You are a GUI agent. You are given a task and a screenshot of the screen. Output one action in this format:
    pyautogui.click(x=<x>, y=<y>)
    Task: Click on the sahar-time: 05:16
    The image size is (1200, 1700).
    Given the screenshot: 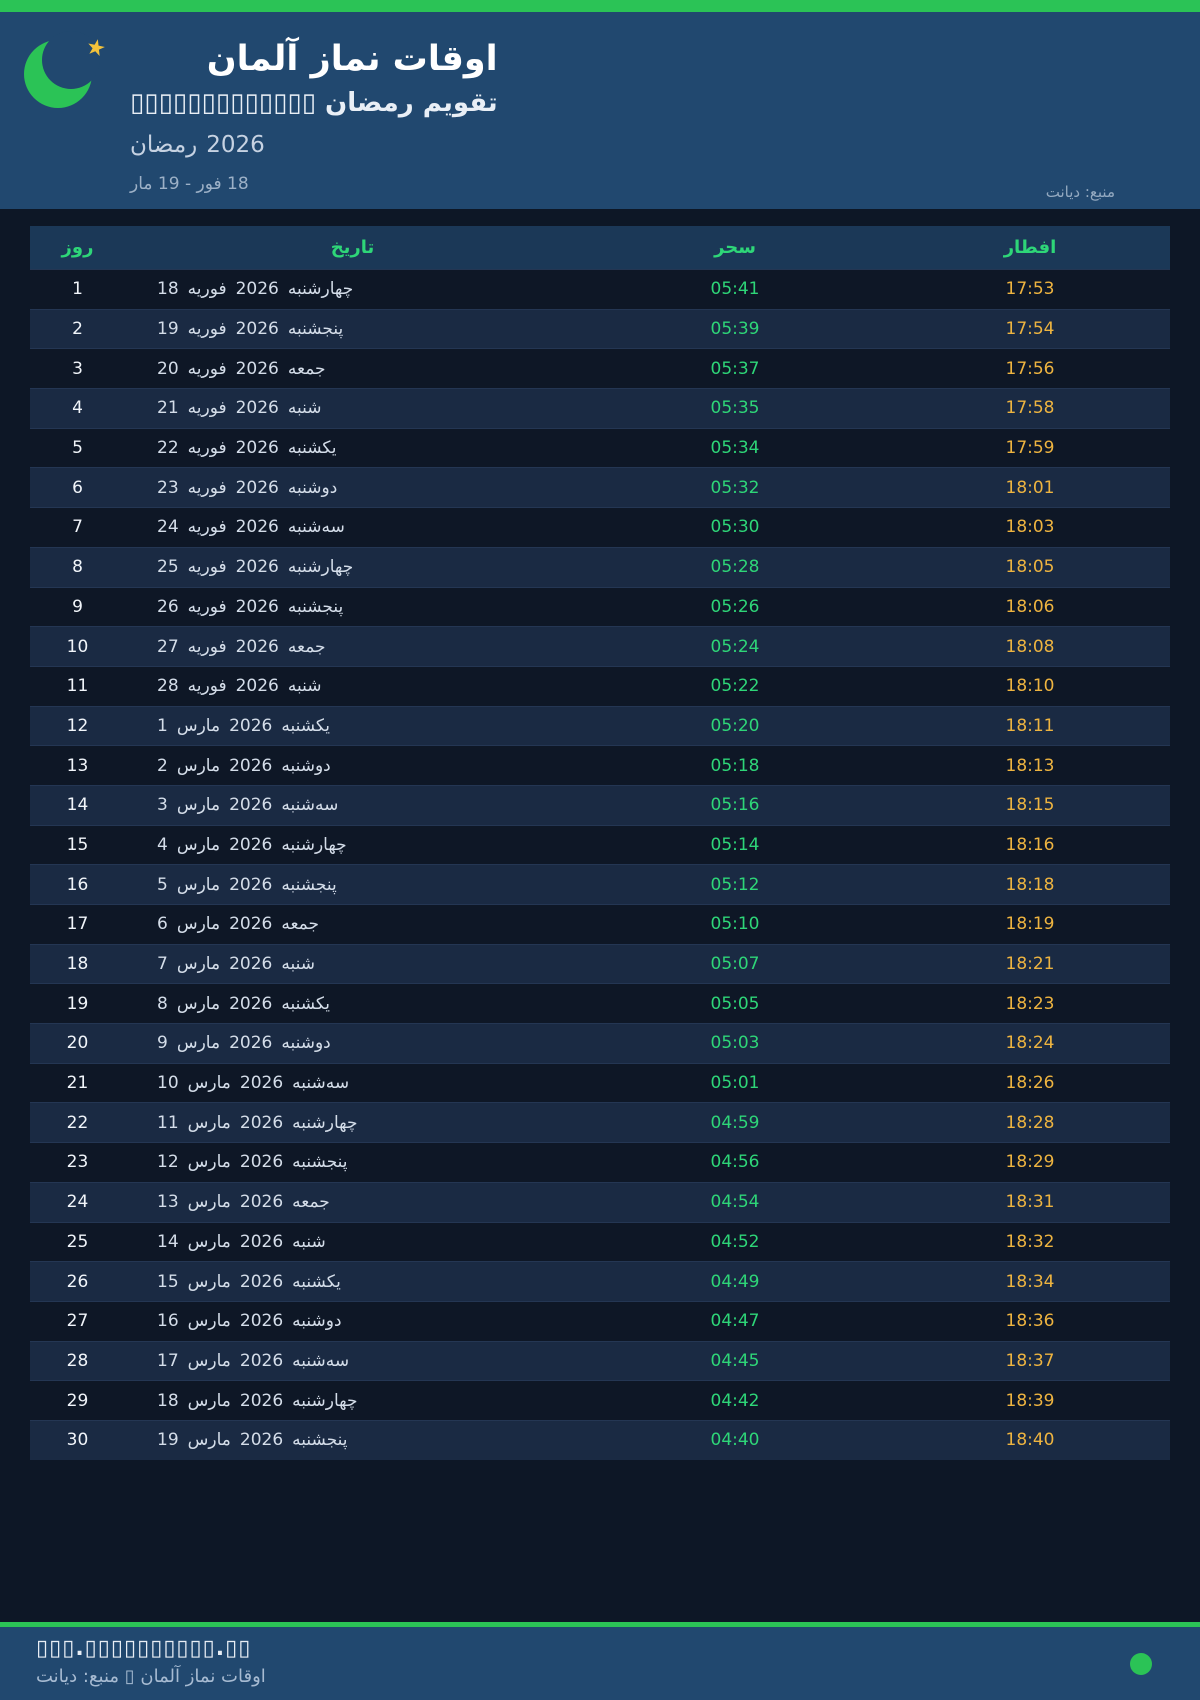 What is the action you would take?
    pyautogui.click(x=735, y=805)
    